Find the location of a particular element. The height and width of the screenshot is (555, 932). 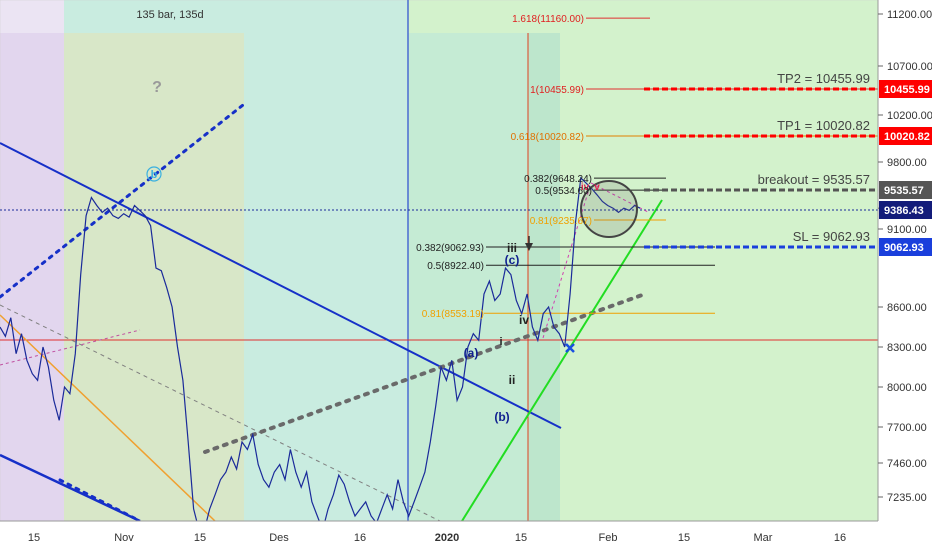

wave-label-i: i is located at coordinates (500, 342).